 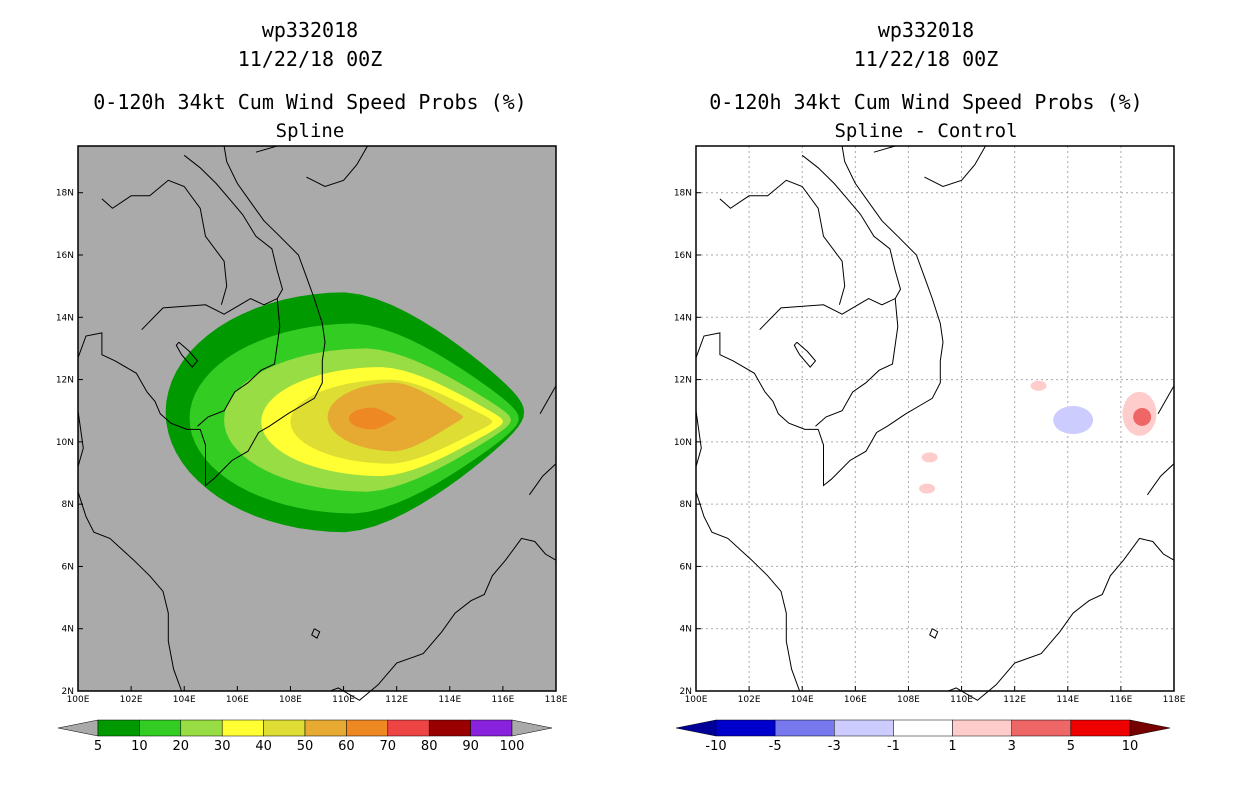 I want to click on right-colorbar-low-arrow, so click(x=696, y=728).